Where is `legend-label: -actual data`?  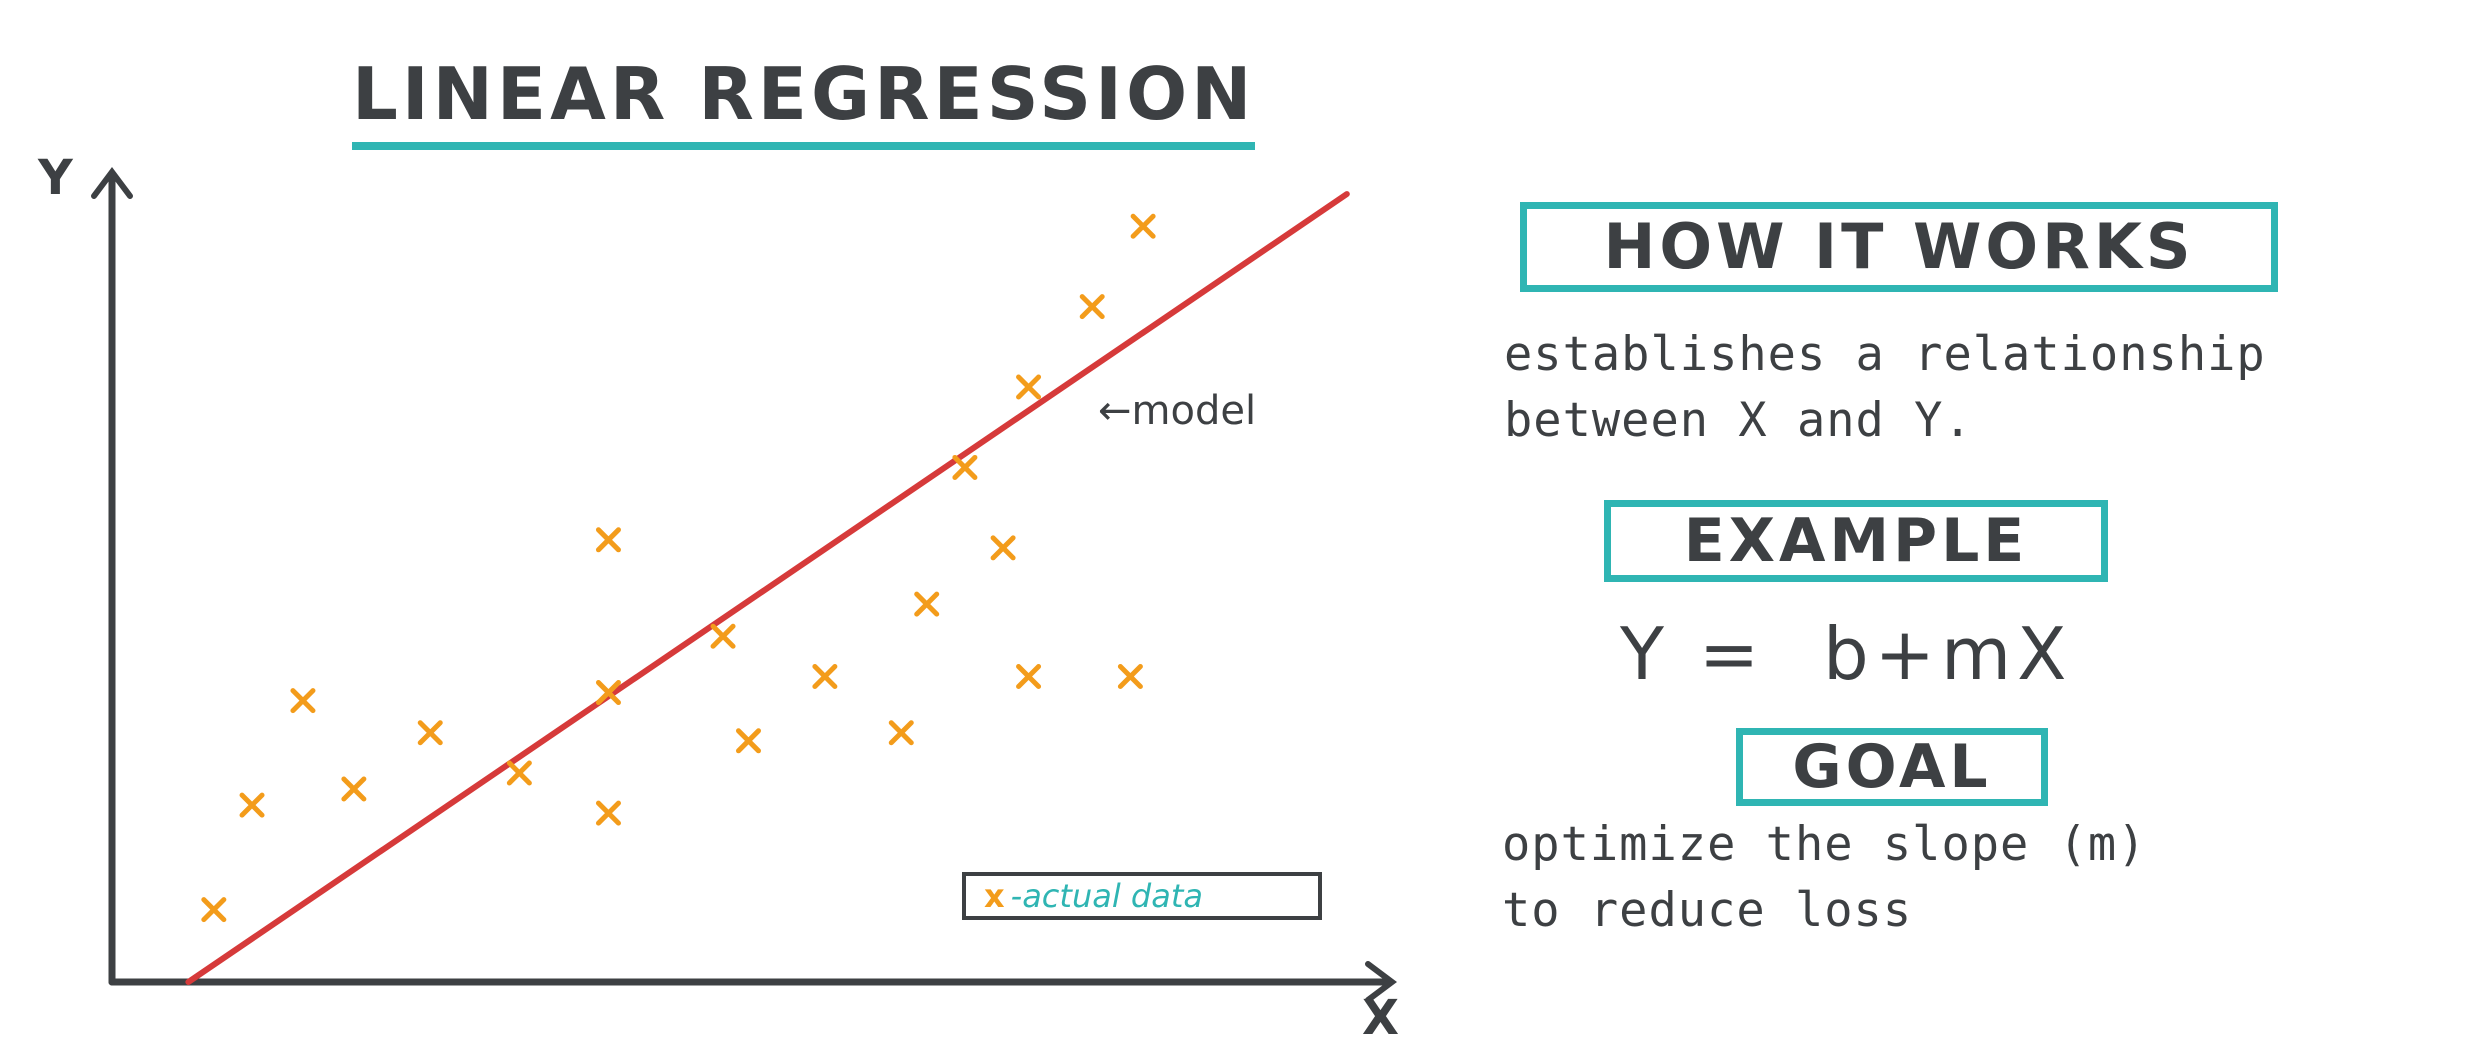
legend-label: -actual data is located at coordinates (1106, 896).